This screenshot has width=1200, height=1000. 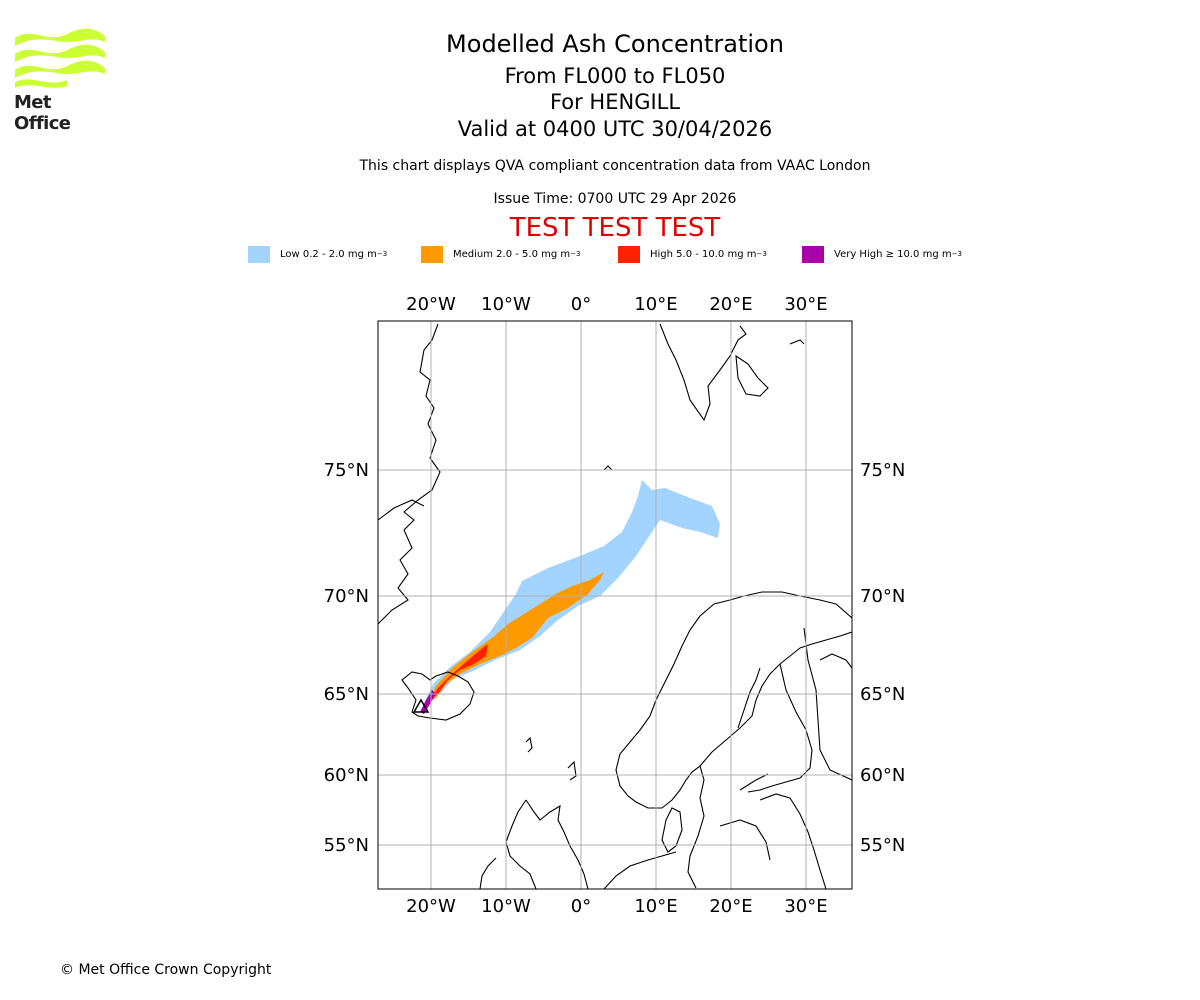 I want to click on met-office-logo: Met Office, so click(x=62, y=81).